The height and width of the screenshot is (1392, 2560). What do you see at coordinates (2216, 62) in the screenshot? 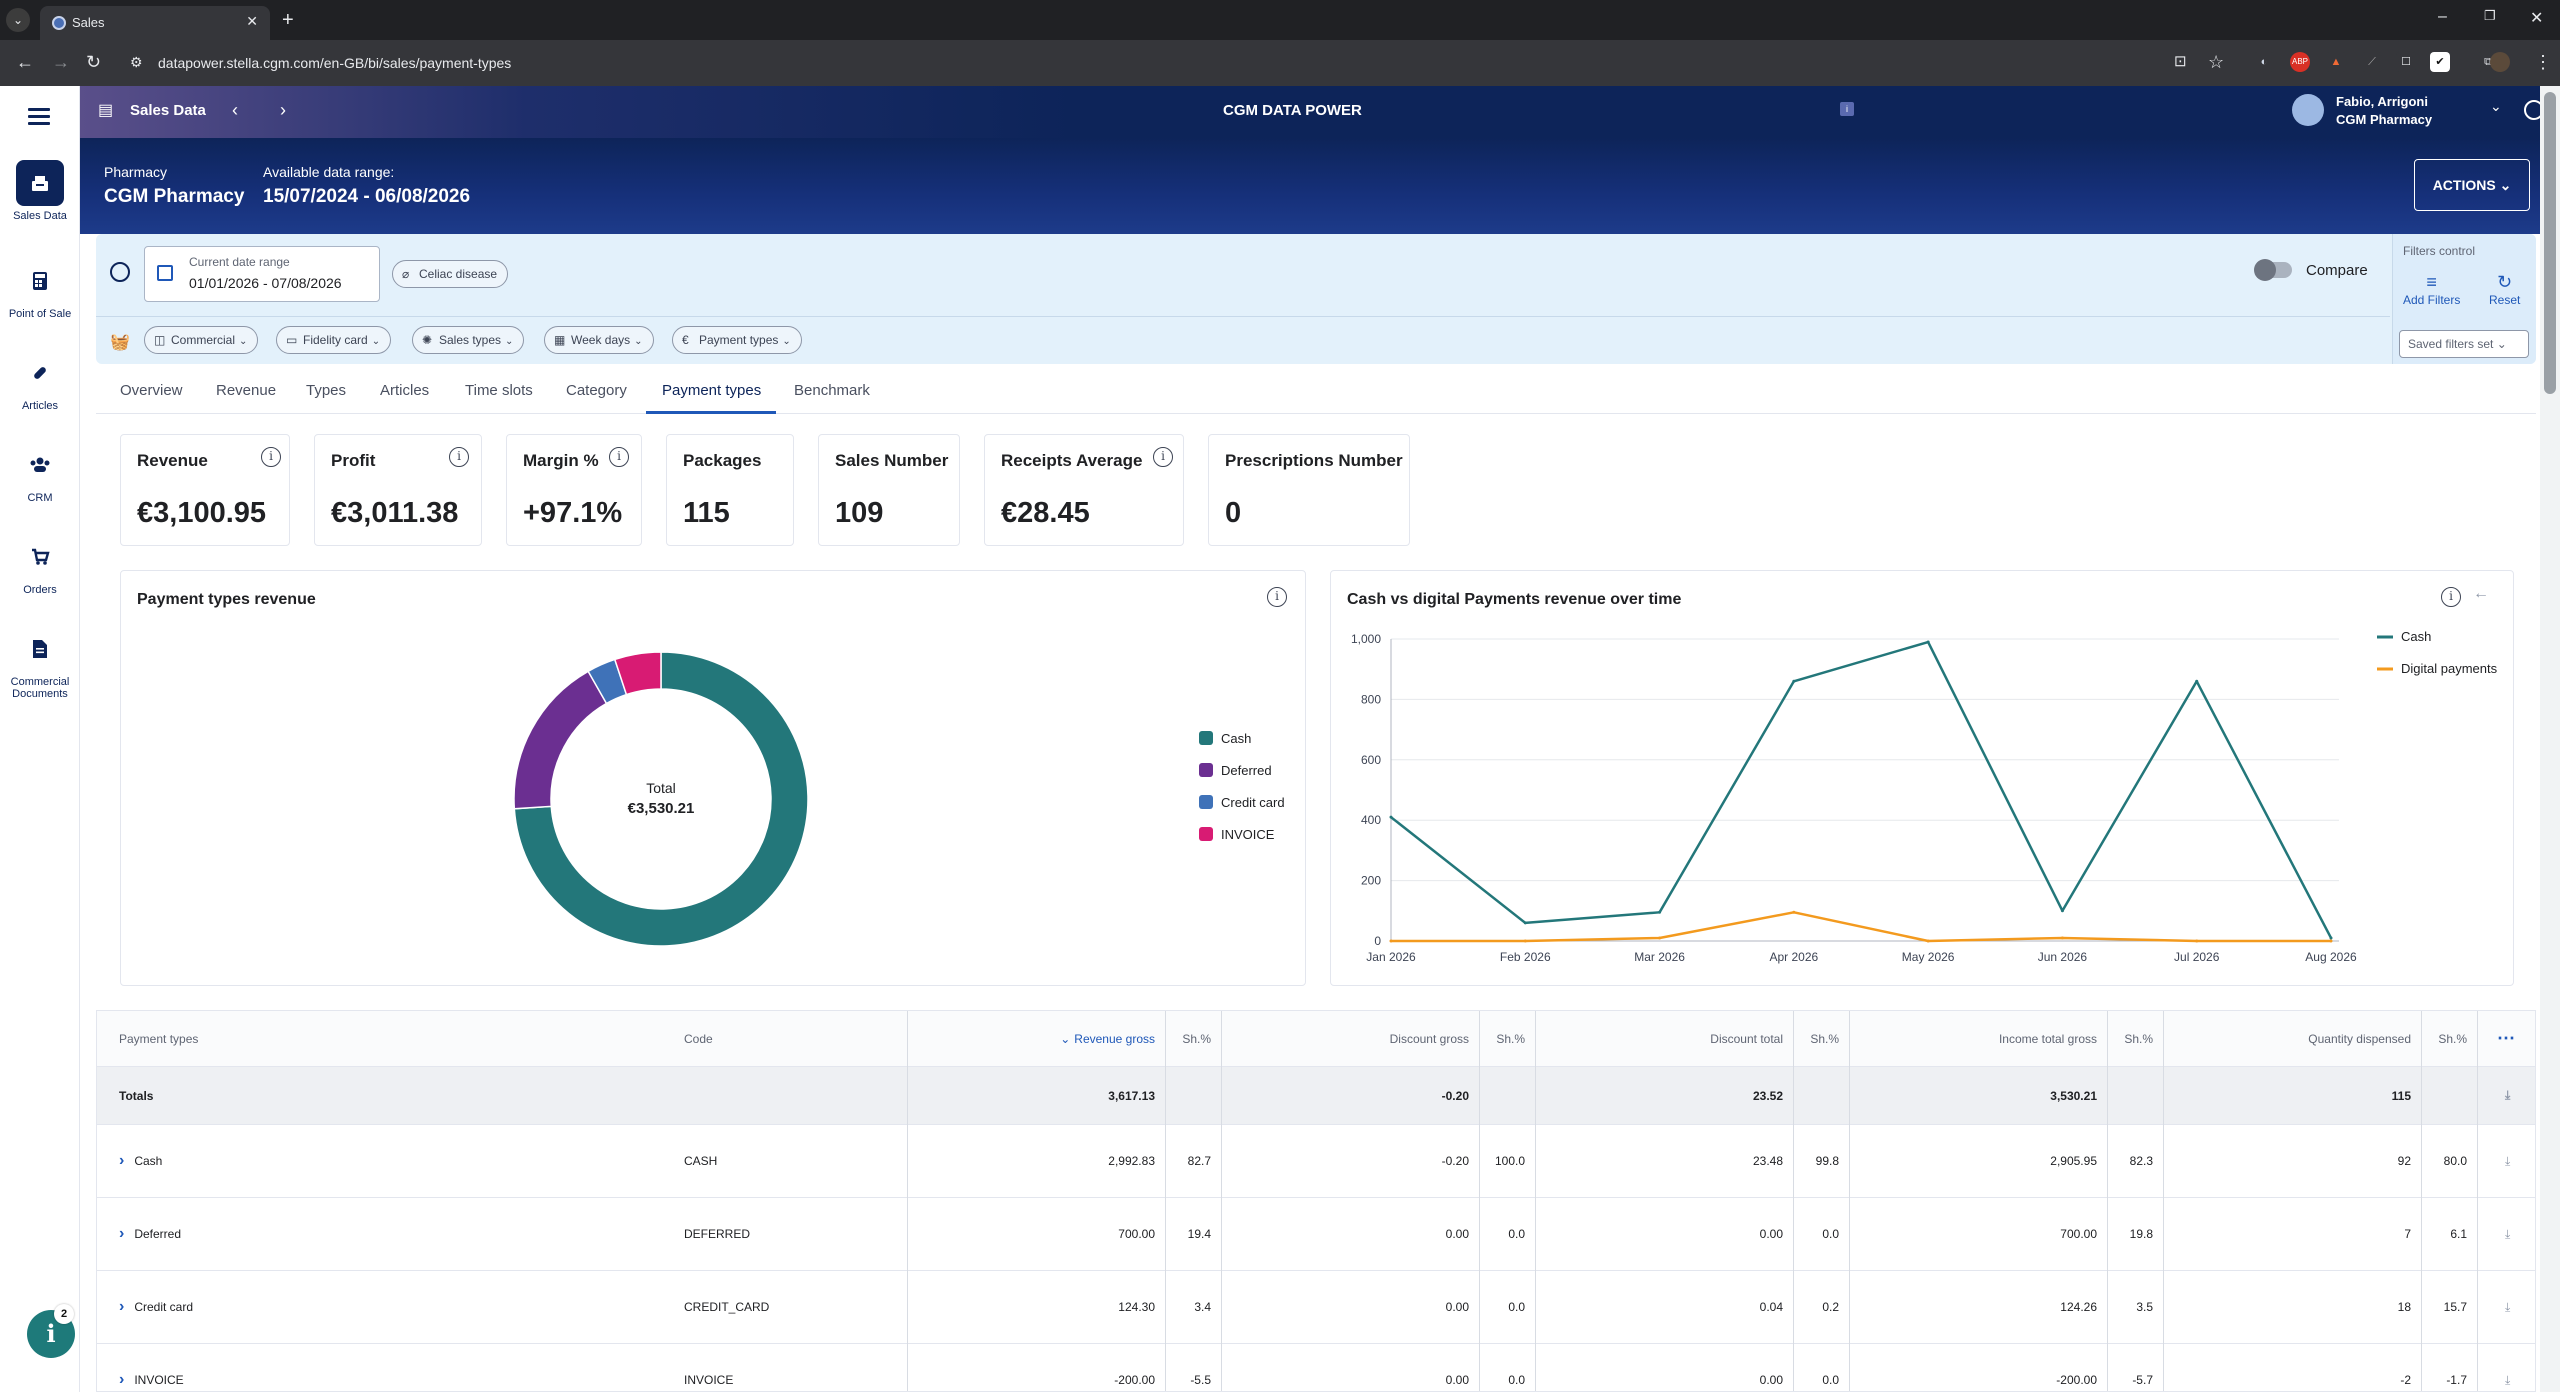
I see `bookmark-star-icon: ☆` at bounding box center [2216, 62].